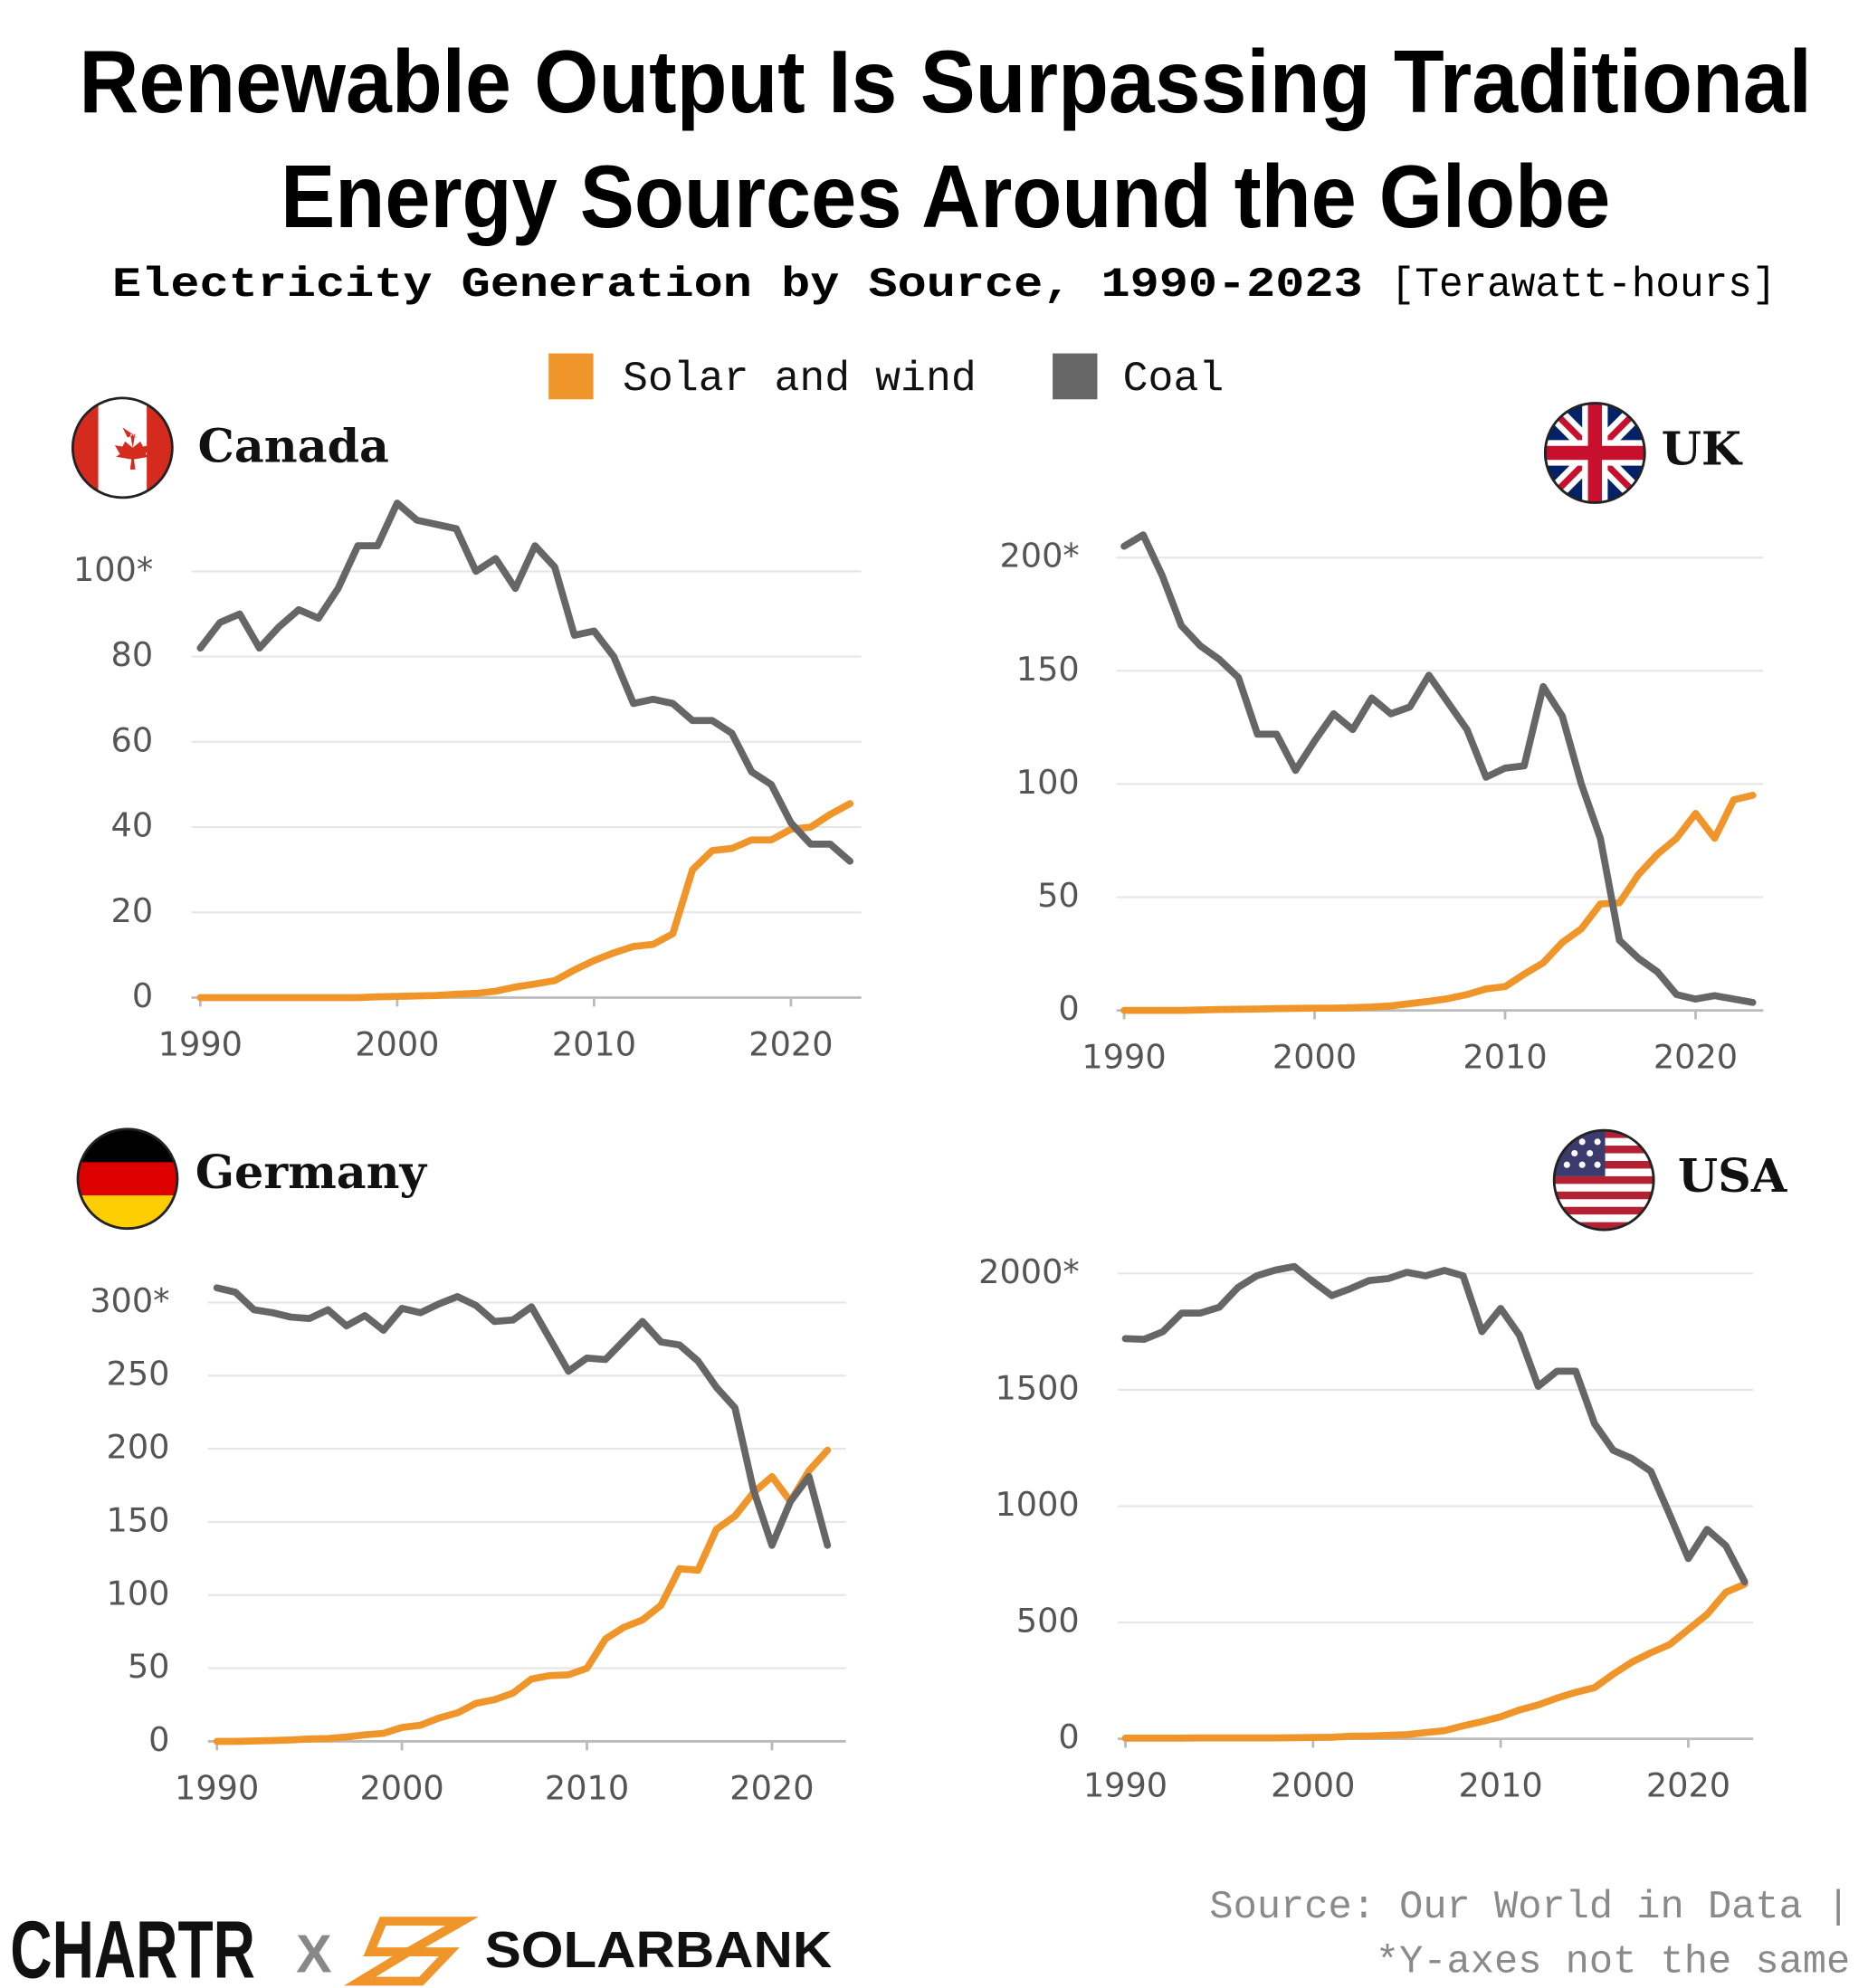  Describe the element at coordinates (1613, 1963) in the screenshot. I see `axis-note: *Y-axes not the same` at that location.